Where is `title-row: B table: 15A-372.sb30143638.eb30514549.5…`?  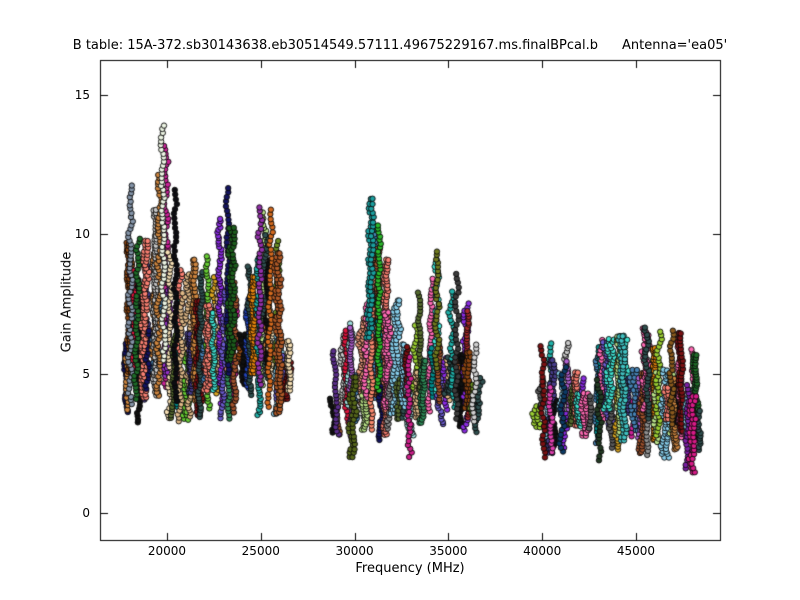 title-row: B table: 15A-372.sb30143638.eb30514549.5… is located at coordinates (400, 45).